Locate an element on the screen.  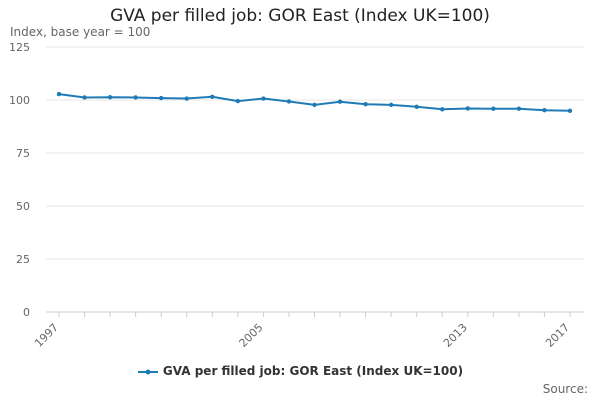
y-axis-ticks: 0 25 50 75 100 125 is located at coordinates (19, 180).